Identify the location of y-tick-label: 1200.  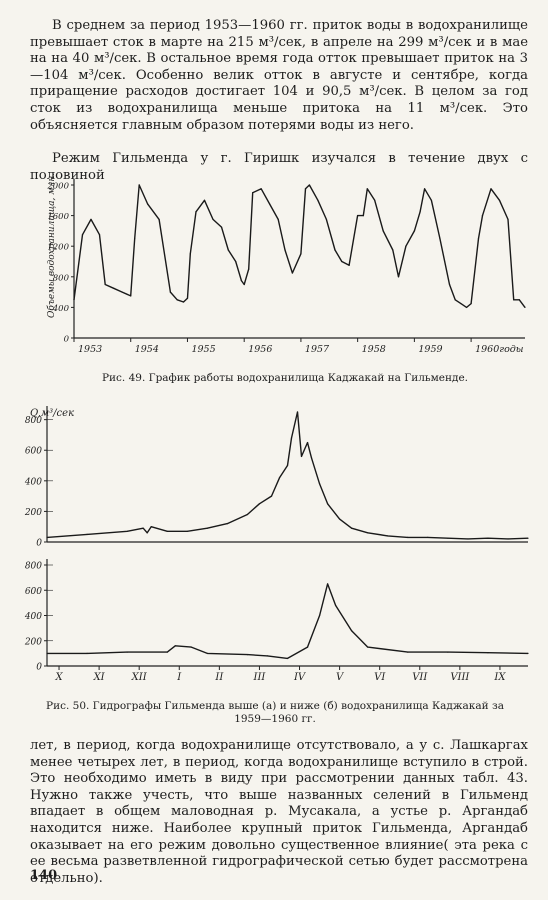
(58, 248).